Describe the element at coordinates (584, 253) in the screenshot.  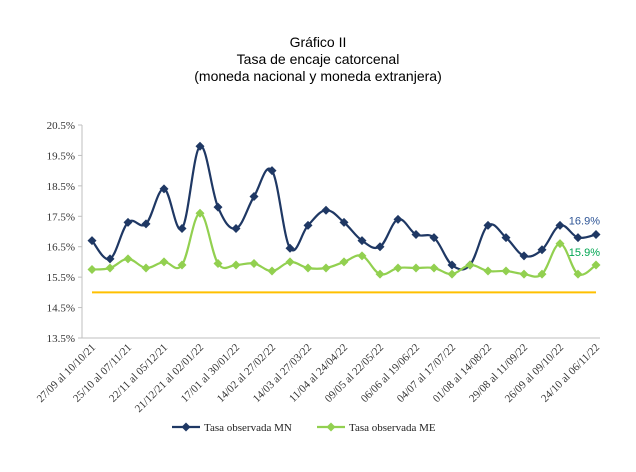
I see `end-value-label: 15.9%` at that location.